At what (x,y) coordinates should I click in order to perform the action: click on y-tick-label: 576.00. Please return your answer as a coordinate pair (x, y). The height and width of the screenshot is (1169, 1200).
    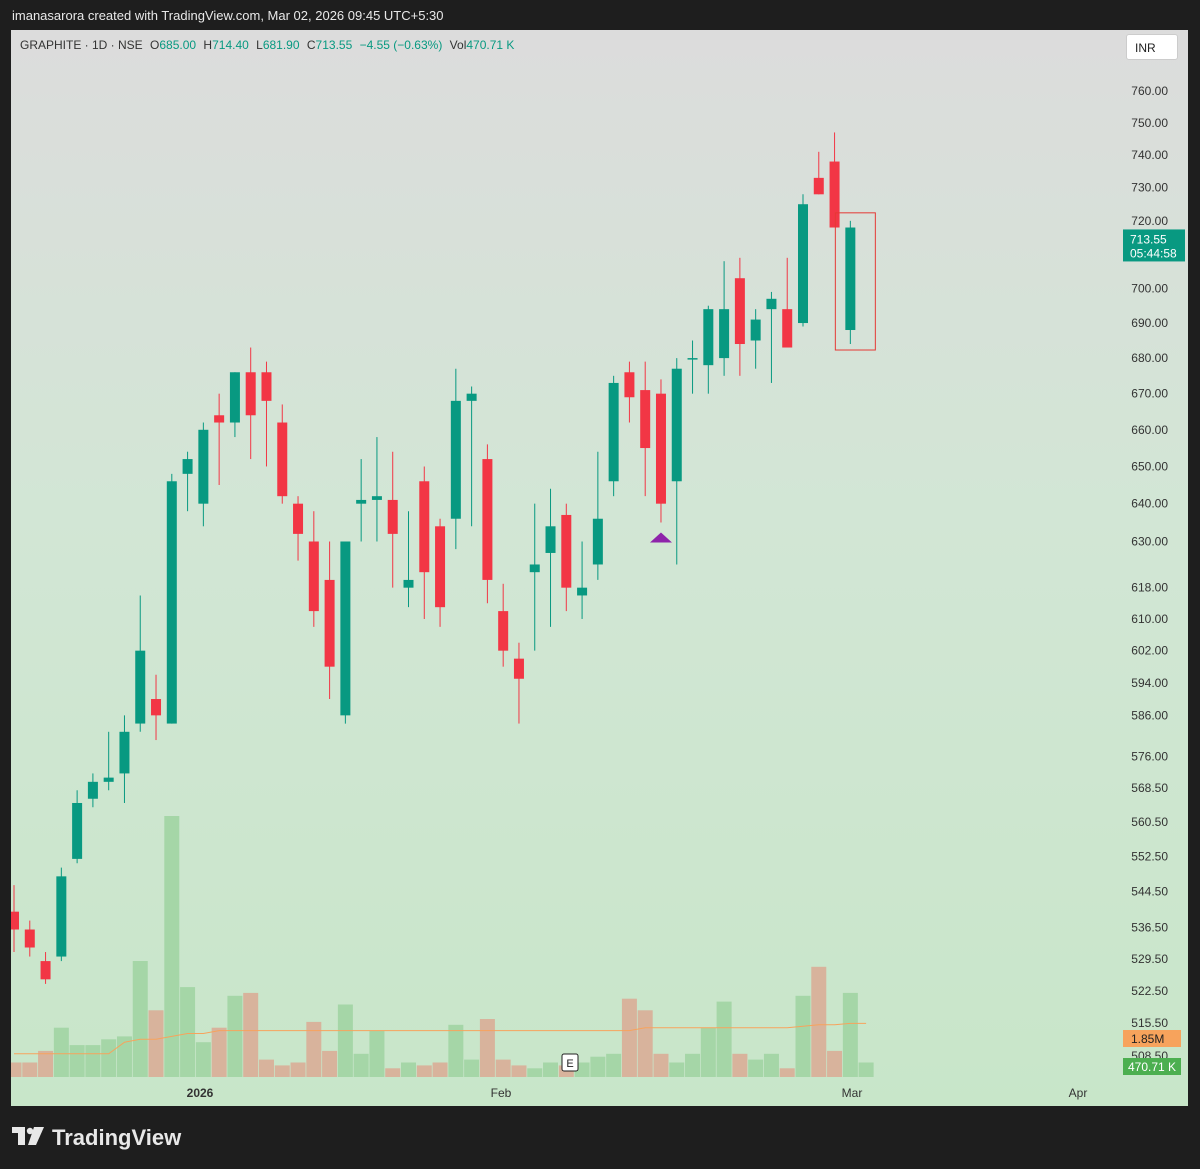
    Looking at the image, I should click on (1149, 757).